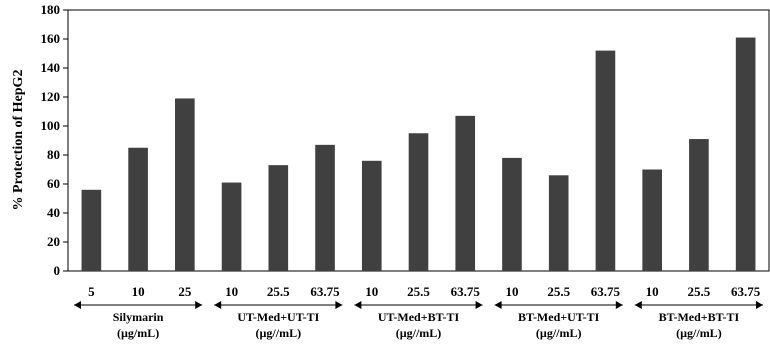  What do you see at coordinates (278, 317) in the screenshot?
I see `group-label: UT-Med+UT-TI` at bounding box center [278, 317].